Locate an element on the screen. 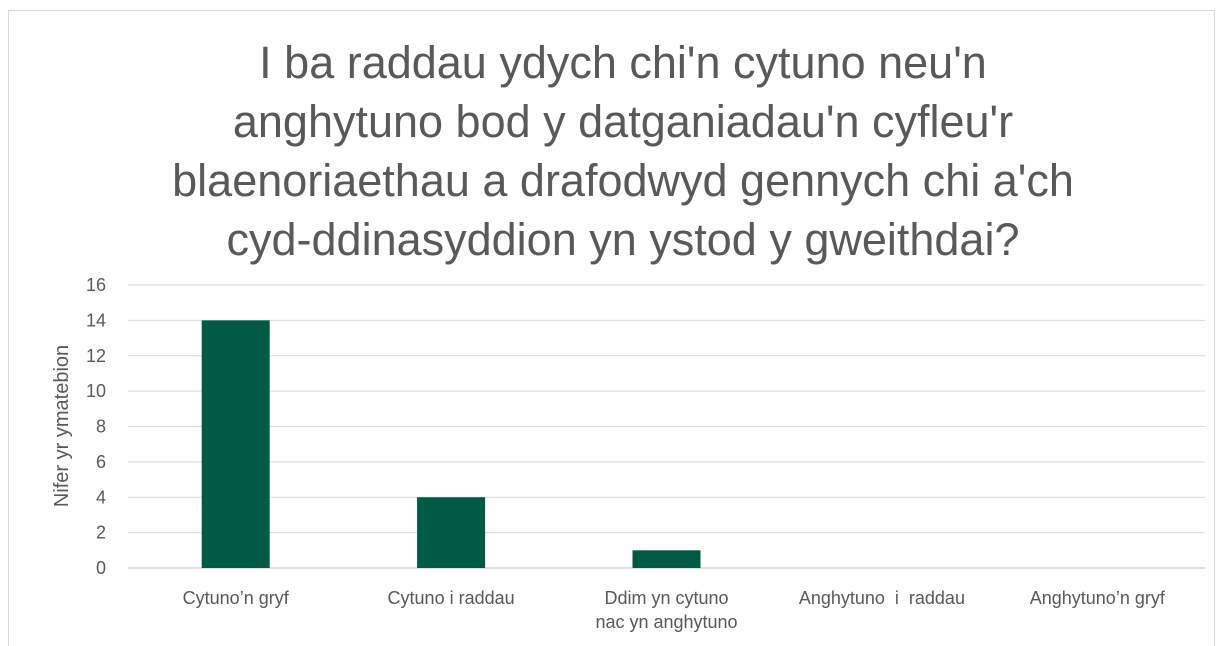  x-tick-label: Cytuno i raddau is located at coordinates (451, 598).